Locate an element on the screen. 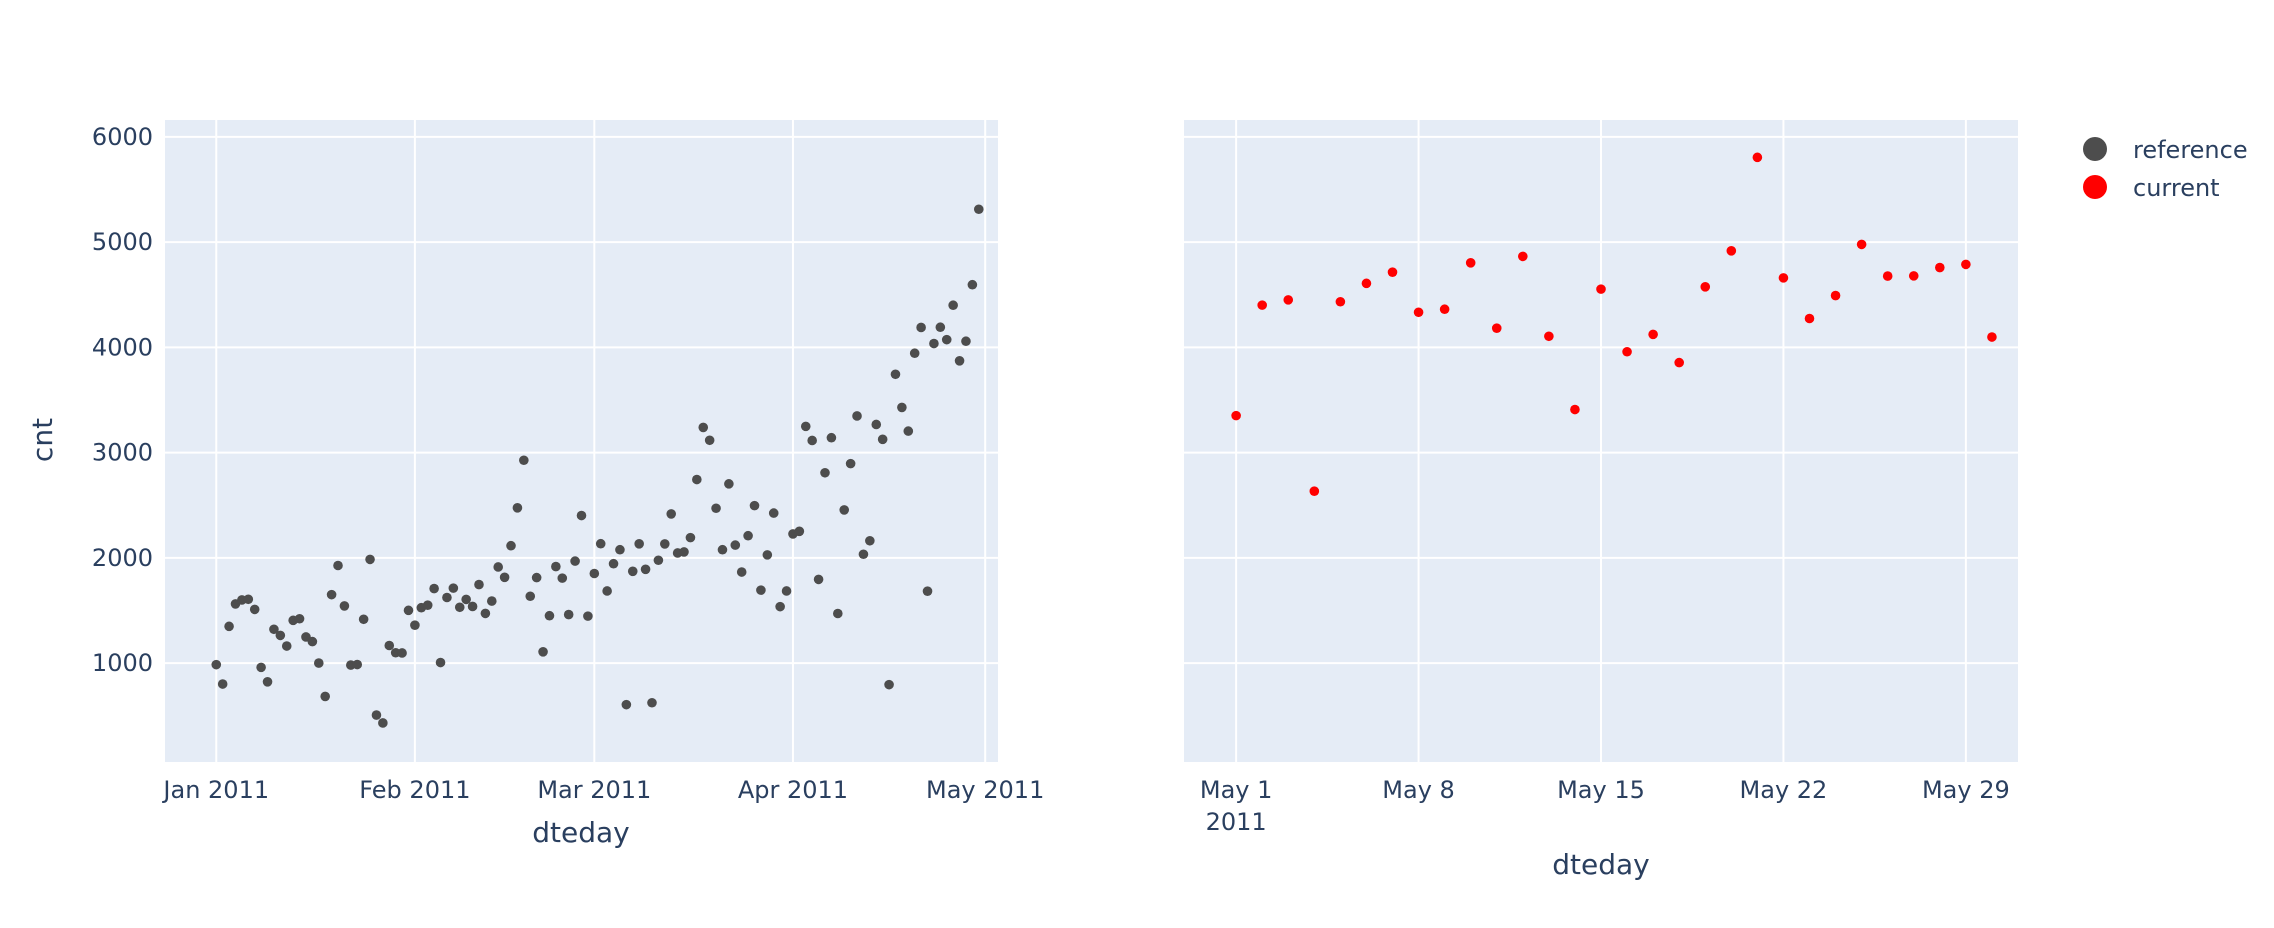  x-tick-label: May 29 is located at coordinates (1966, 790).